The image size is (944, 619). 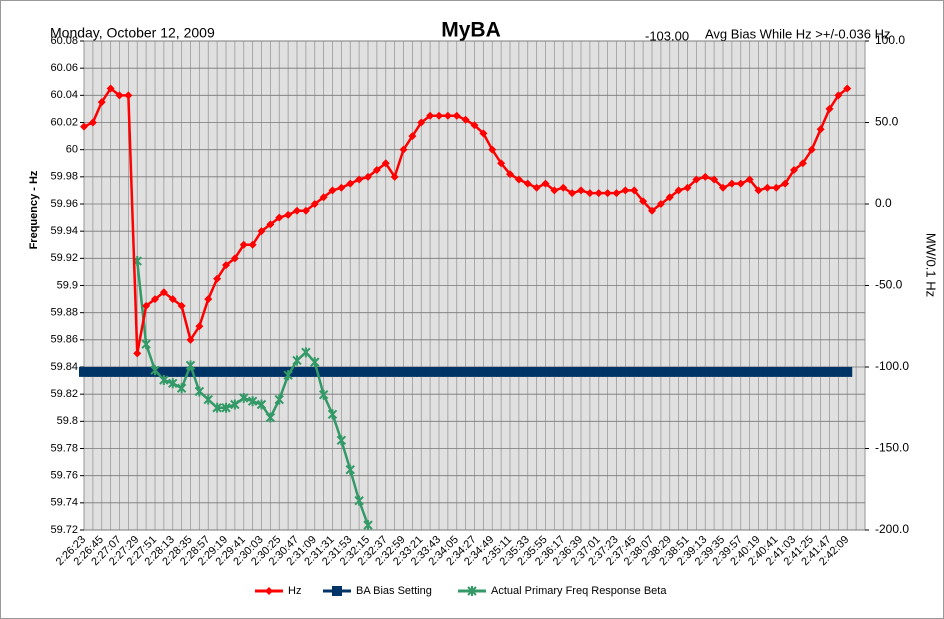 I want to click on y-tick-label: 59.86, so click(x=64, y=340).